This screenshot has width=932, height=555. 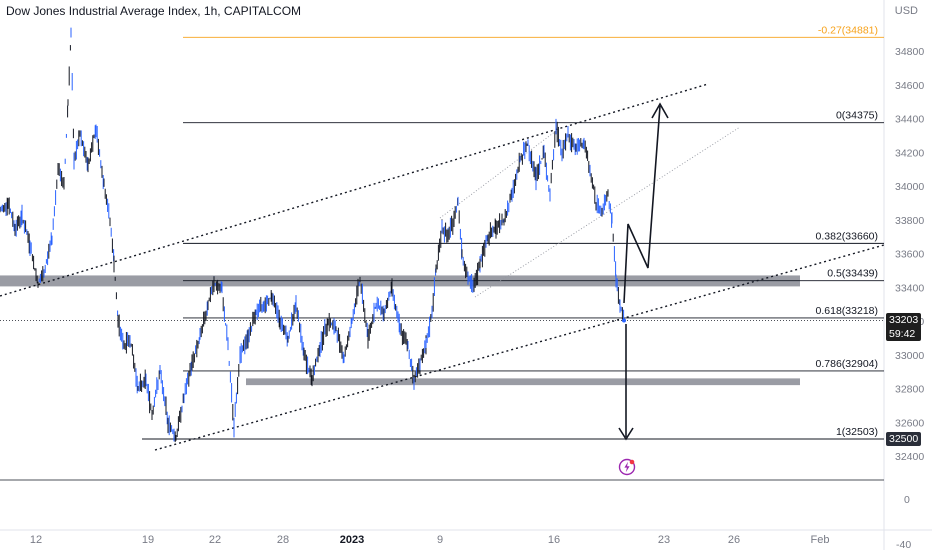 I want to click on fib-level-label: 0.618(33218), so click(x=847, y=311).